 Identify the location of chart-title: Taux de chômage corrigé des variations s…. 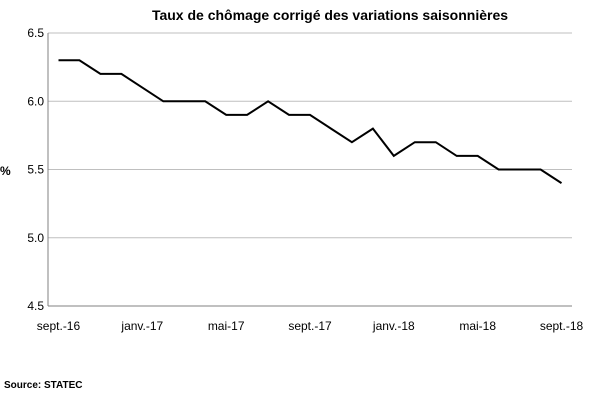
(330, 15).